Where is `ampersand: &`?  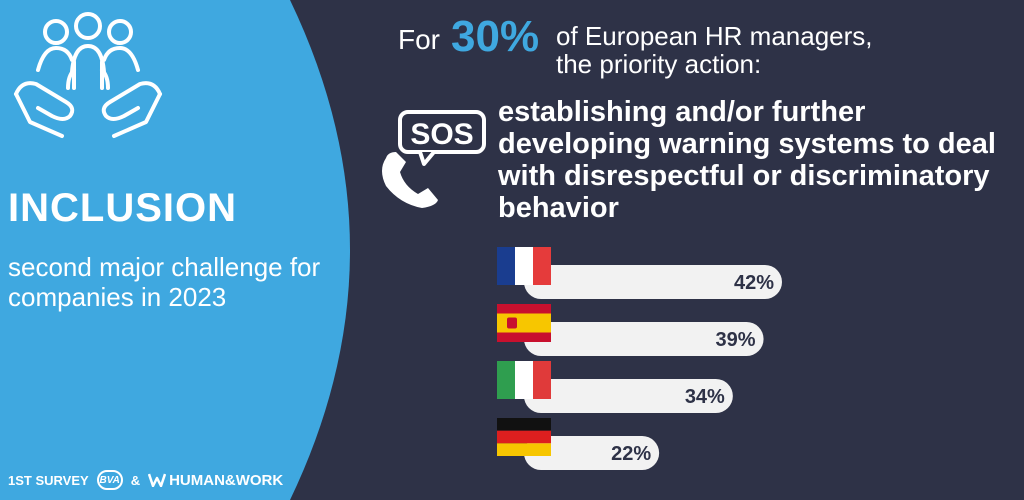
ampersand: & is located at coordinates (135, 480).